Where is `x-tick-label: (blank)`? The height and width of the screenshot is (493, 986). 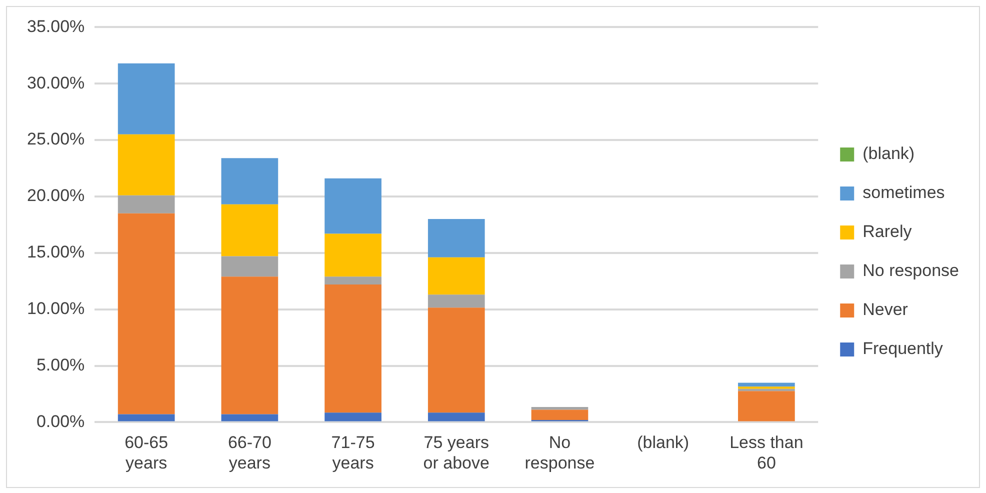 x-tick-label: (blank) is located at coordinates (663, 442).